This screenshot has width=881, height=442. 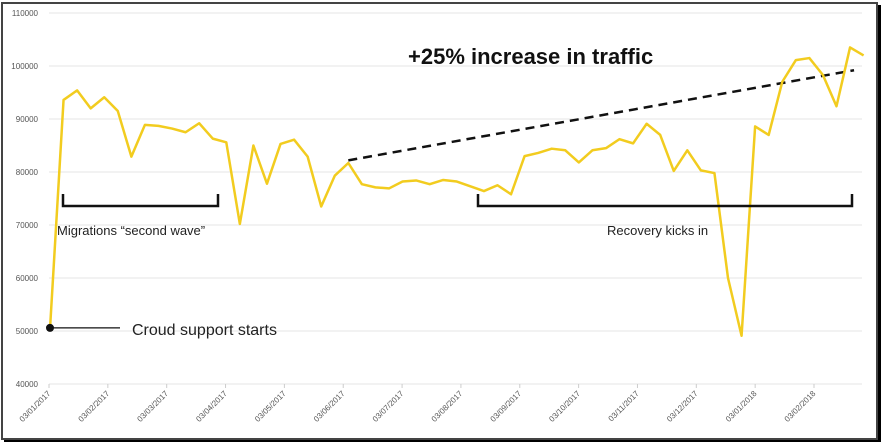 I want to click on x-tick-label: 03/11/2017, so click(x=624, y=406).